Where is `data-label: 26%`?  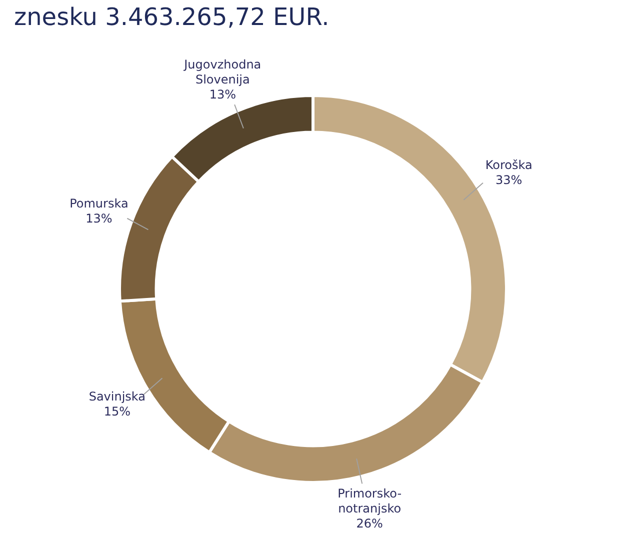
data-label: 26% is located at coordinates (369, 523).